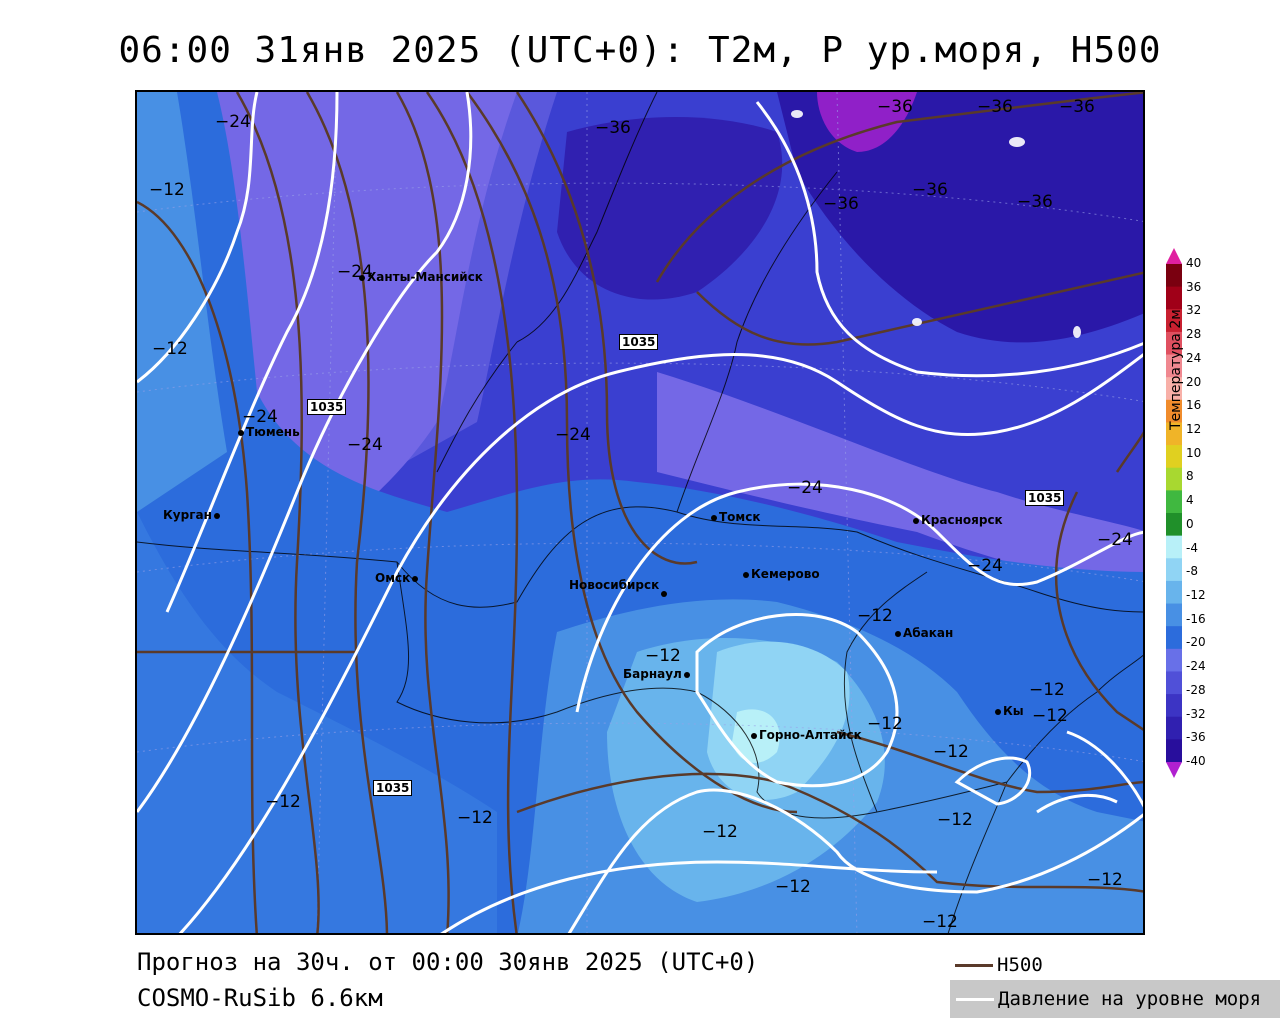  I want to click on city-khanty-mansiysk: Ханты-Мансийск, so click(421, 277).